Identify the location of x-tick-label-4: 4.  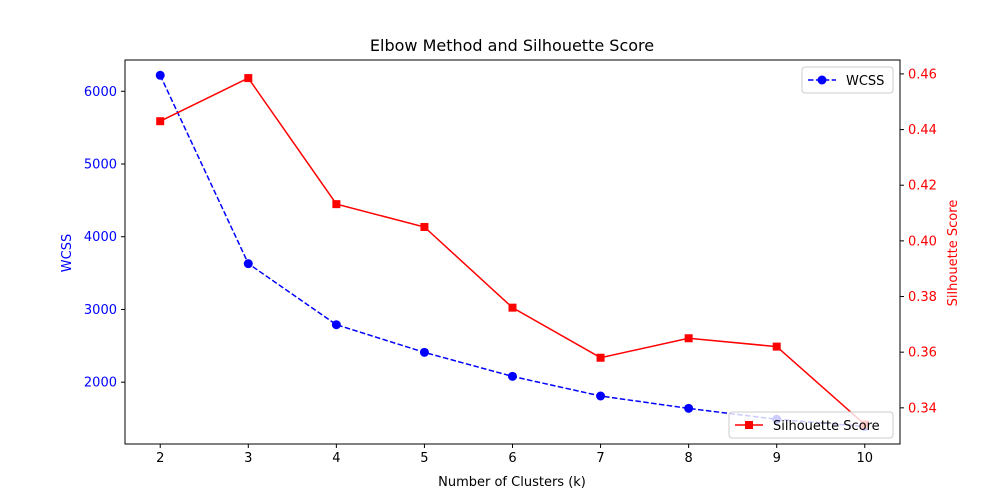
(336, 458).